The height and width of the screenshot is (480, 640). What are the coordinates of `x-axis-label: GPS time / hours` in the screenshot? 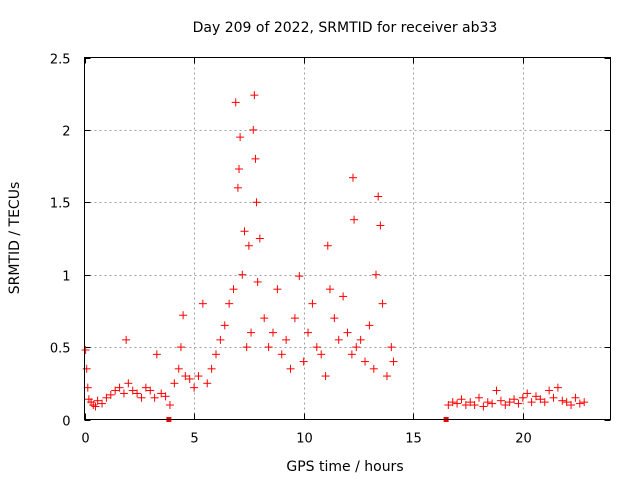 It's located at (344, 467).